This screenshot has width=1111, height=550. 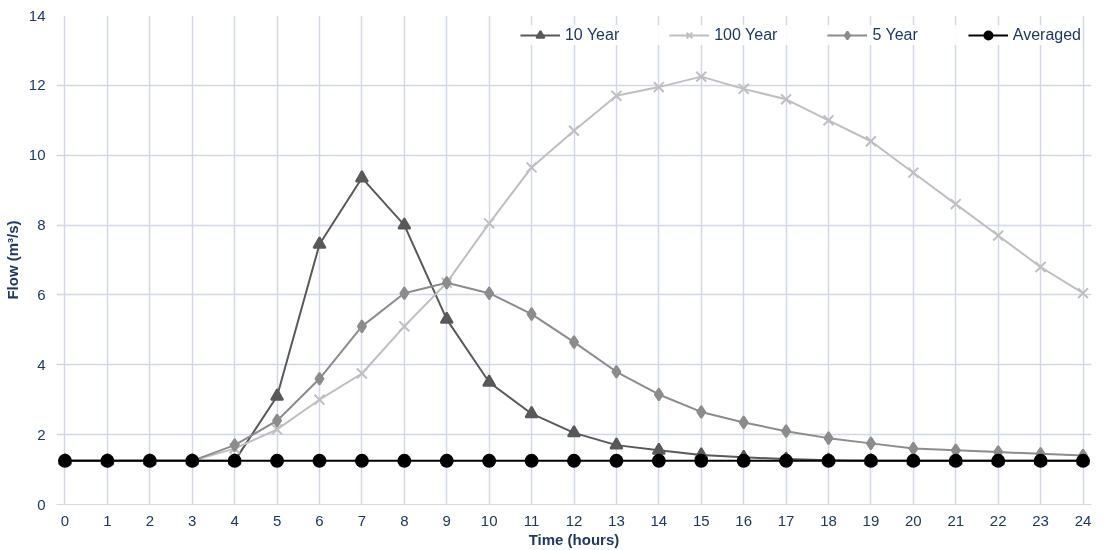 What do you see at coordinates (616, 520) in the screenshot?
I see `x-tick-label: 13` at bounding box center [616, 520].